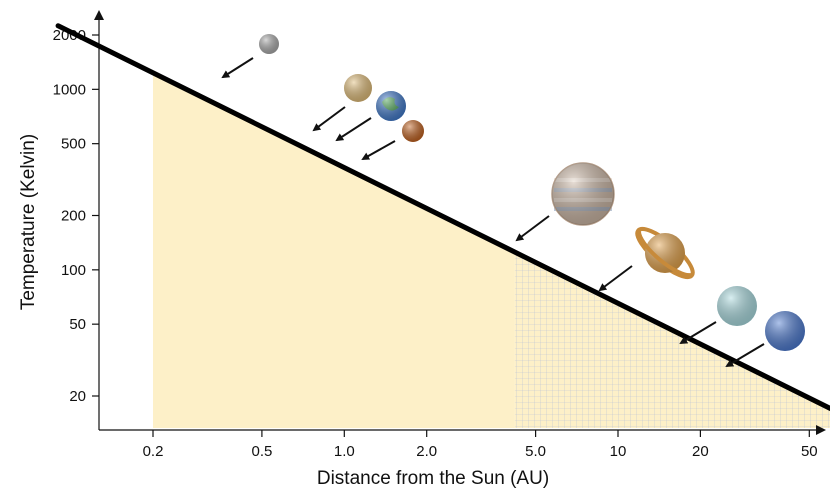  I want to click on x-axis-title: Distance from the Sun (AU), so click(433, 478).